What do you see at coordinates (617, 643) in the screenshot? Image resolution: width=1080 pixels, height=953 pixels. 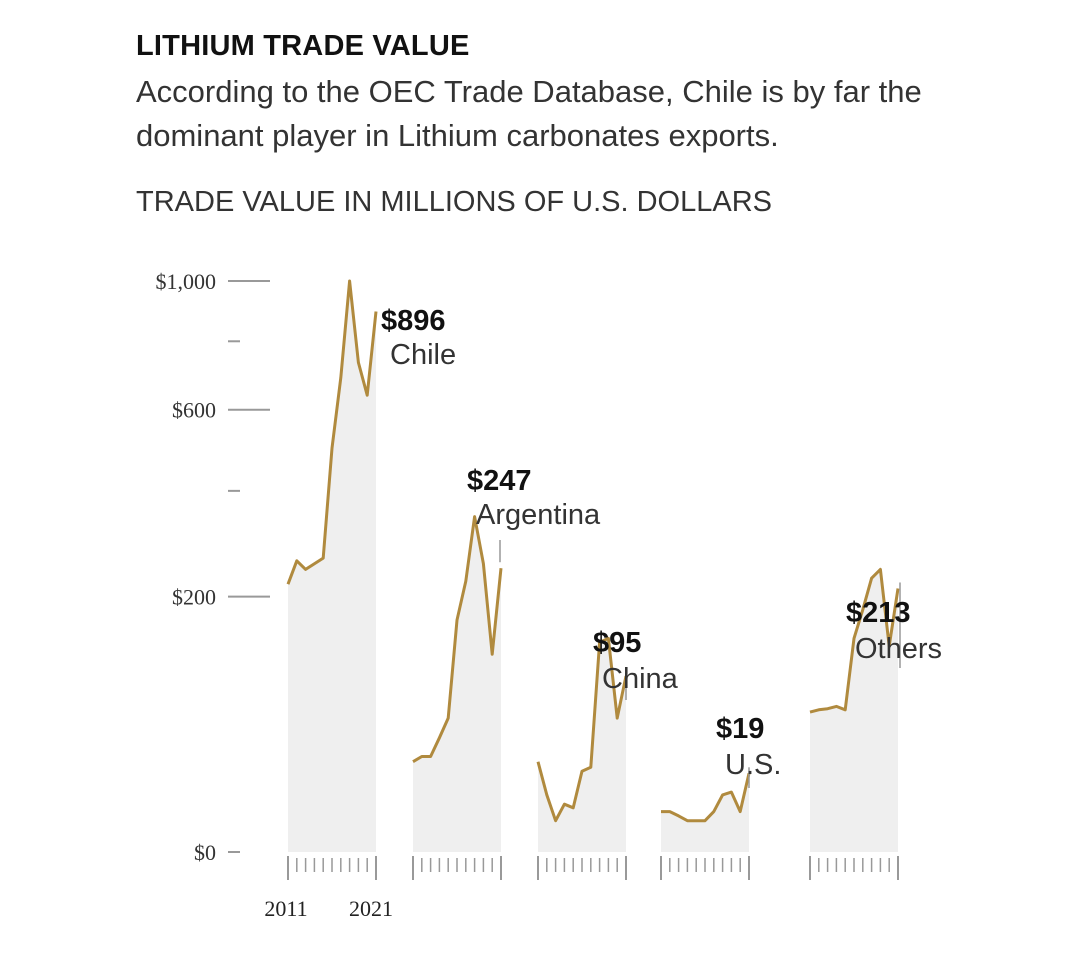 I see `value-label: $95` at bounding box center [617, 643].